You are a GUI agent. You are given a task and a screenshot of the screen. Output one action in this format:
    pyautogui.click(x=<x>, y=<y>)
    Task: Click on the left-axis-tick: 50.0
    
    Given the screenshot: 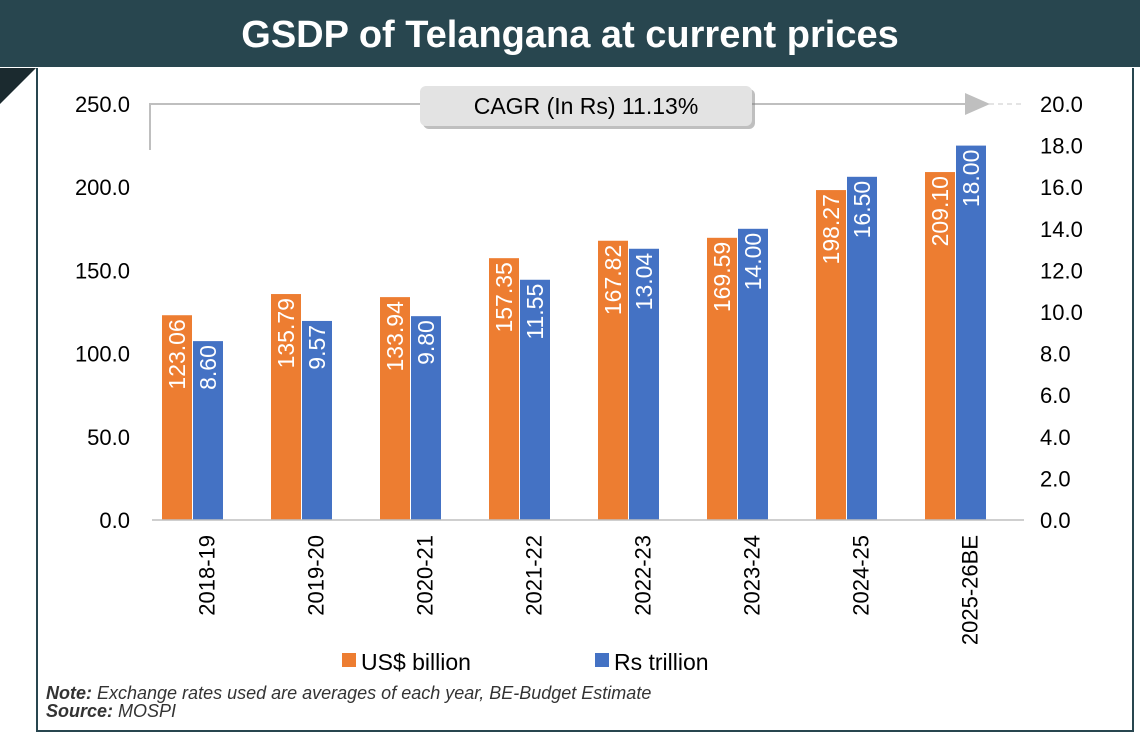 What is the action you would take?
    pyautogui.click(x=108, y=437)
    